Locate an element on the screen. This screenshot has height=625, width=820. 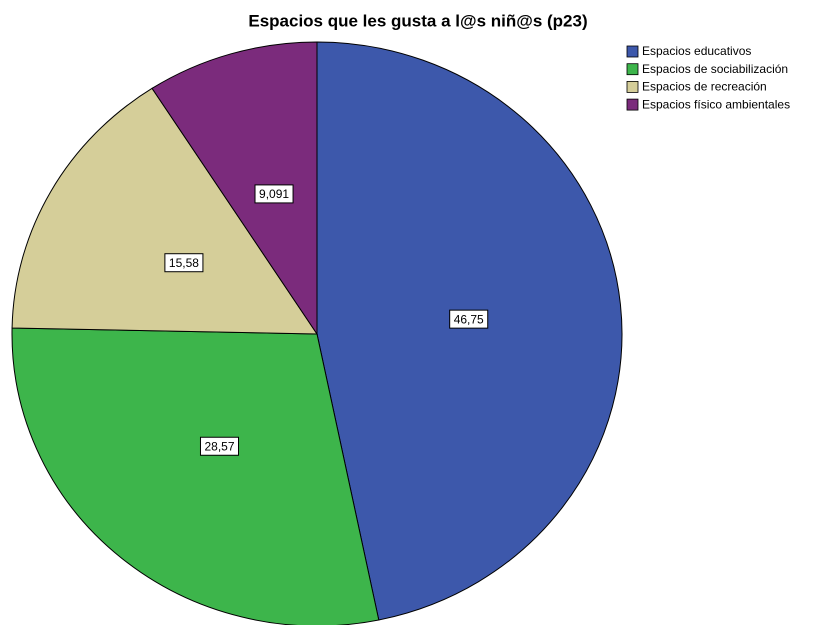
legend-label: Espacios educativos is located at coordinates (696, 51).